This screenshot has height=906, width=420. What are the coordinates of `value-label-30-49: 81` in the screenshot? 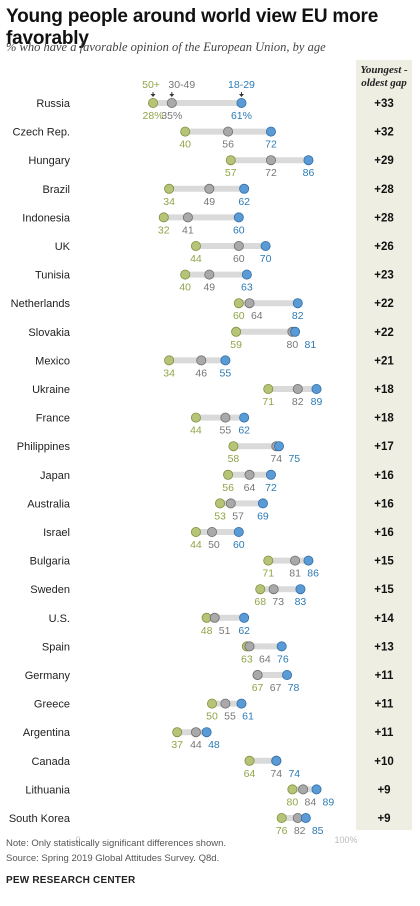 It's located at (295, 574).